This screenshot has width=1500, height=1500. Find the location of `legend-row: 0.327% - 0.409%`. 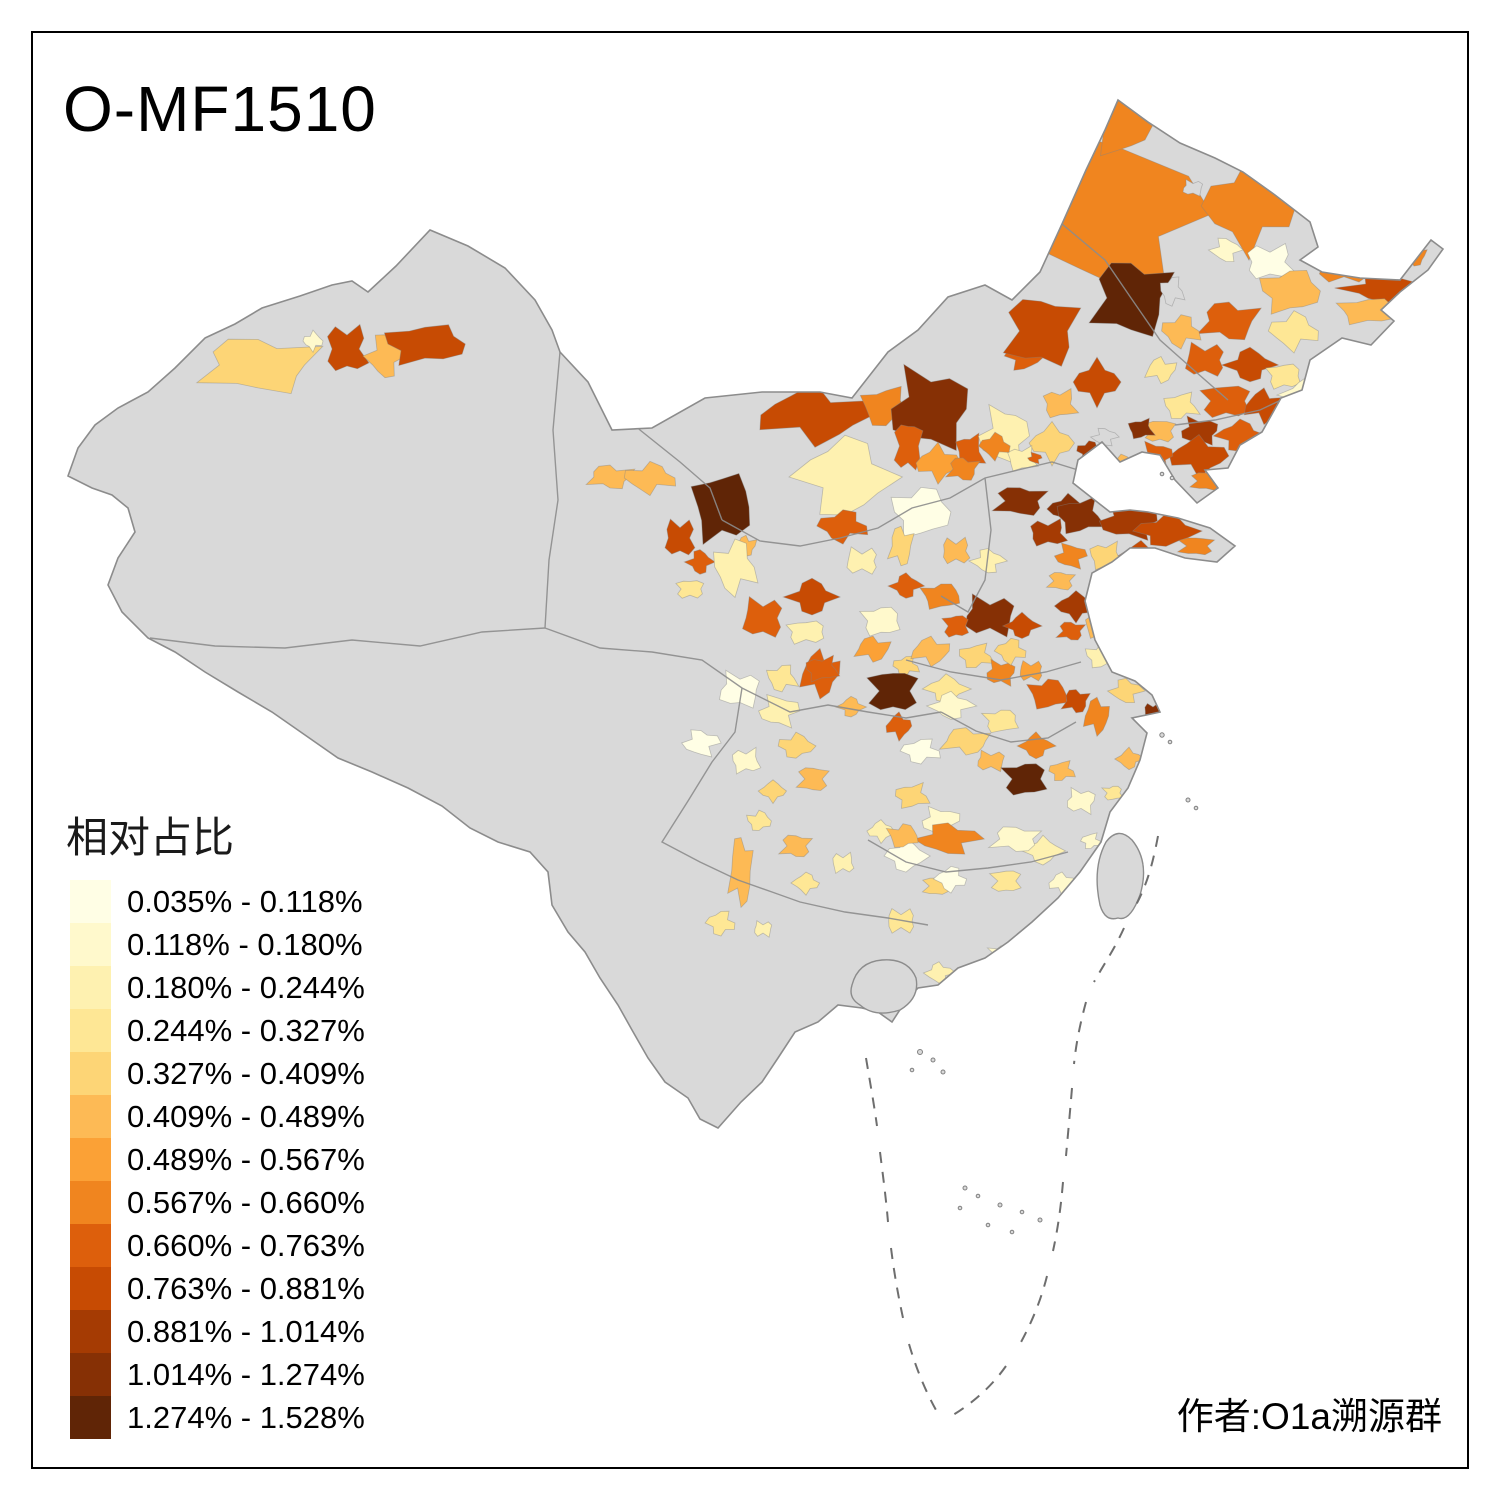

legend-row: 0.327% - 0.409% is located at coordinates (217, 1073).